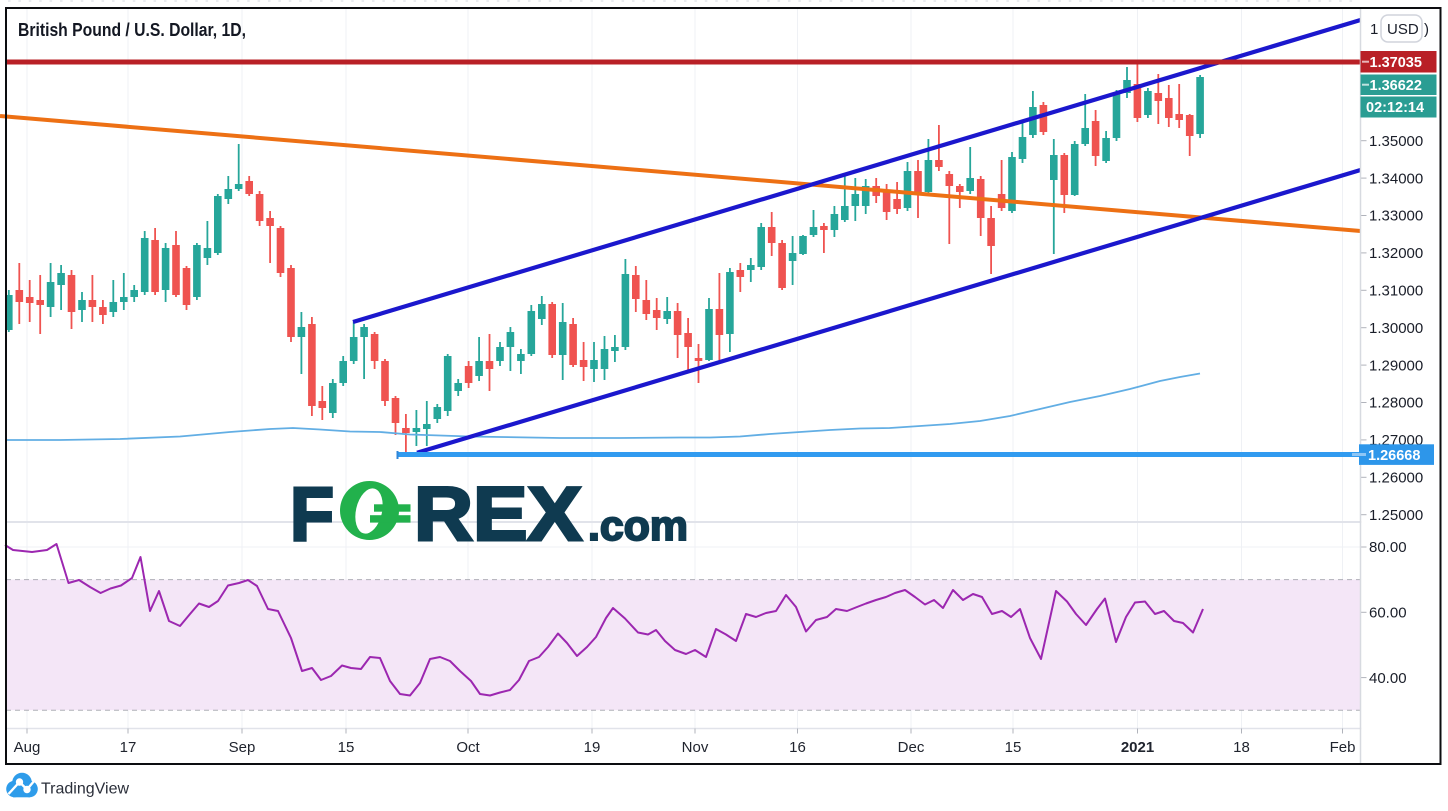 This screenshot has height=811, width=1448. What do you see at coordinates (1374, 29) in the screenshot?
I see `svg-text: 1` at bounding box center [1374, 29].